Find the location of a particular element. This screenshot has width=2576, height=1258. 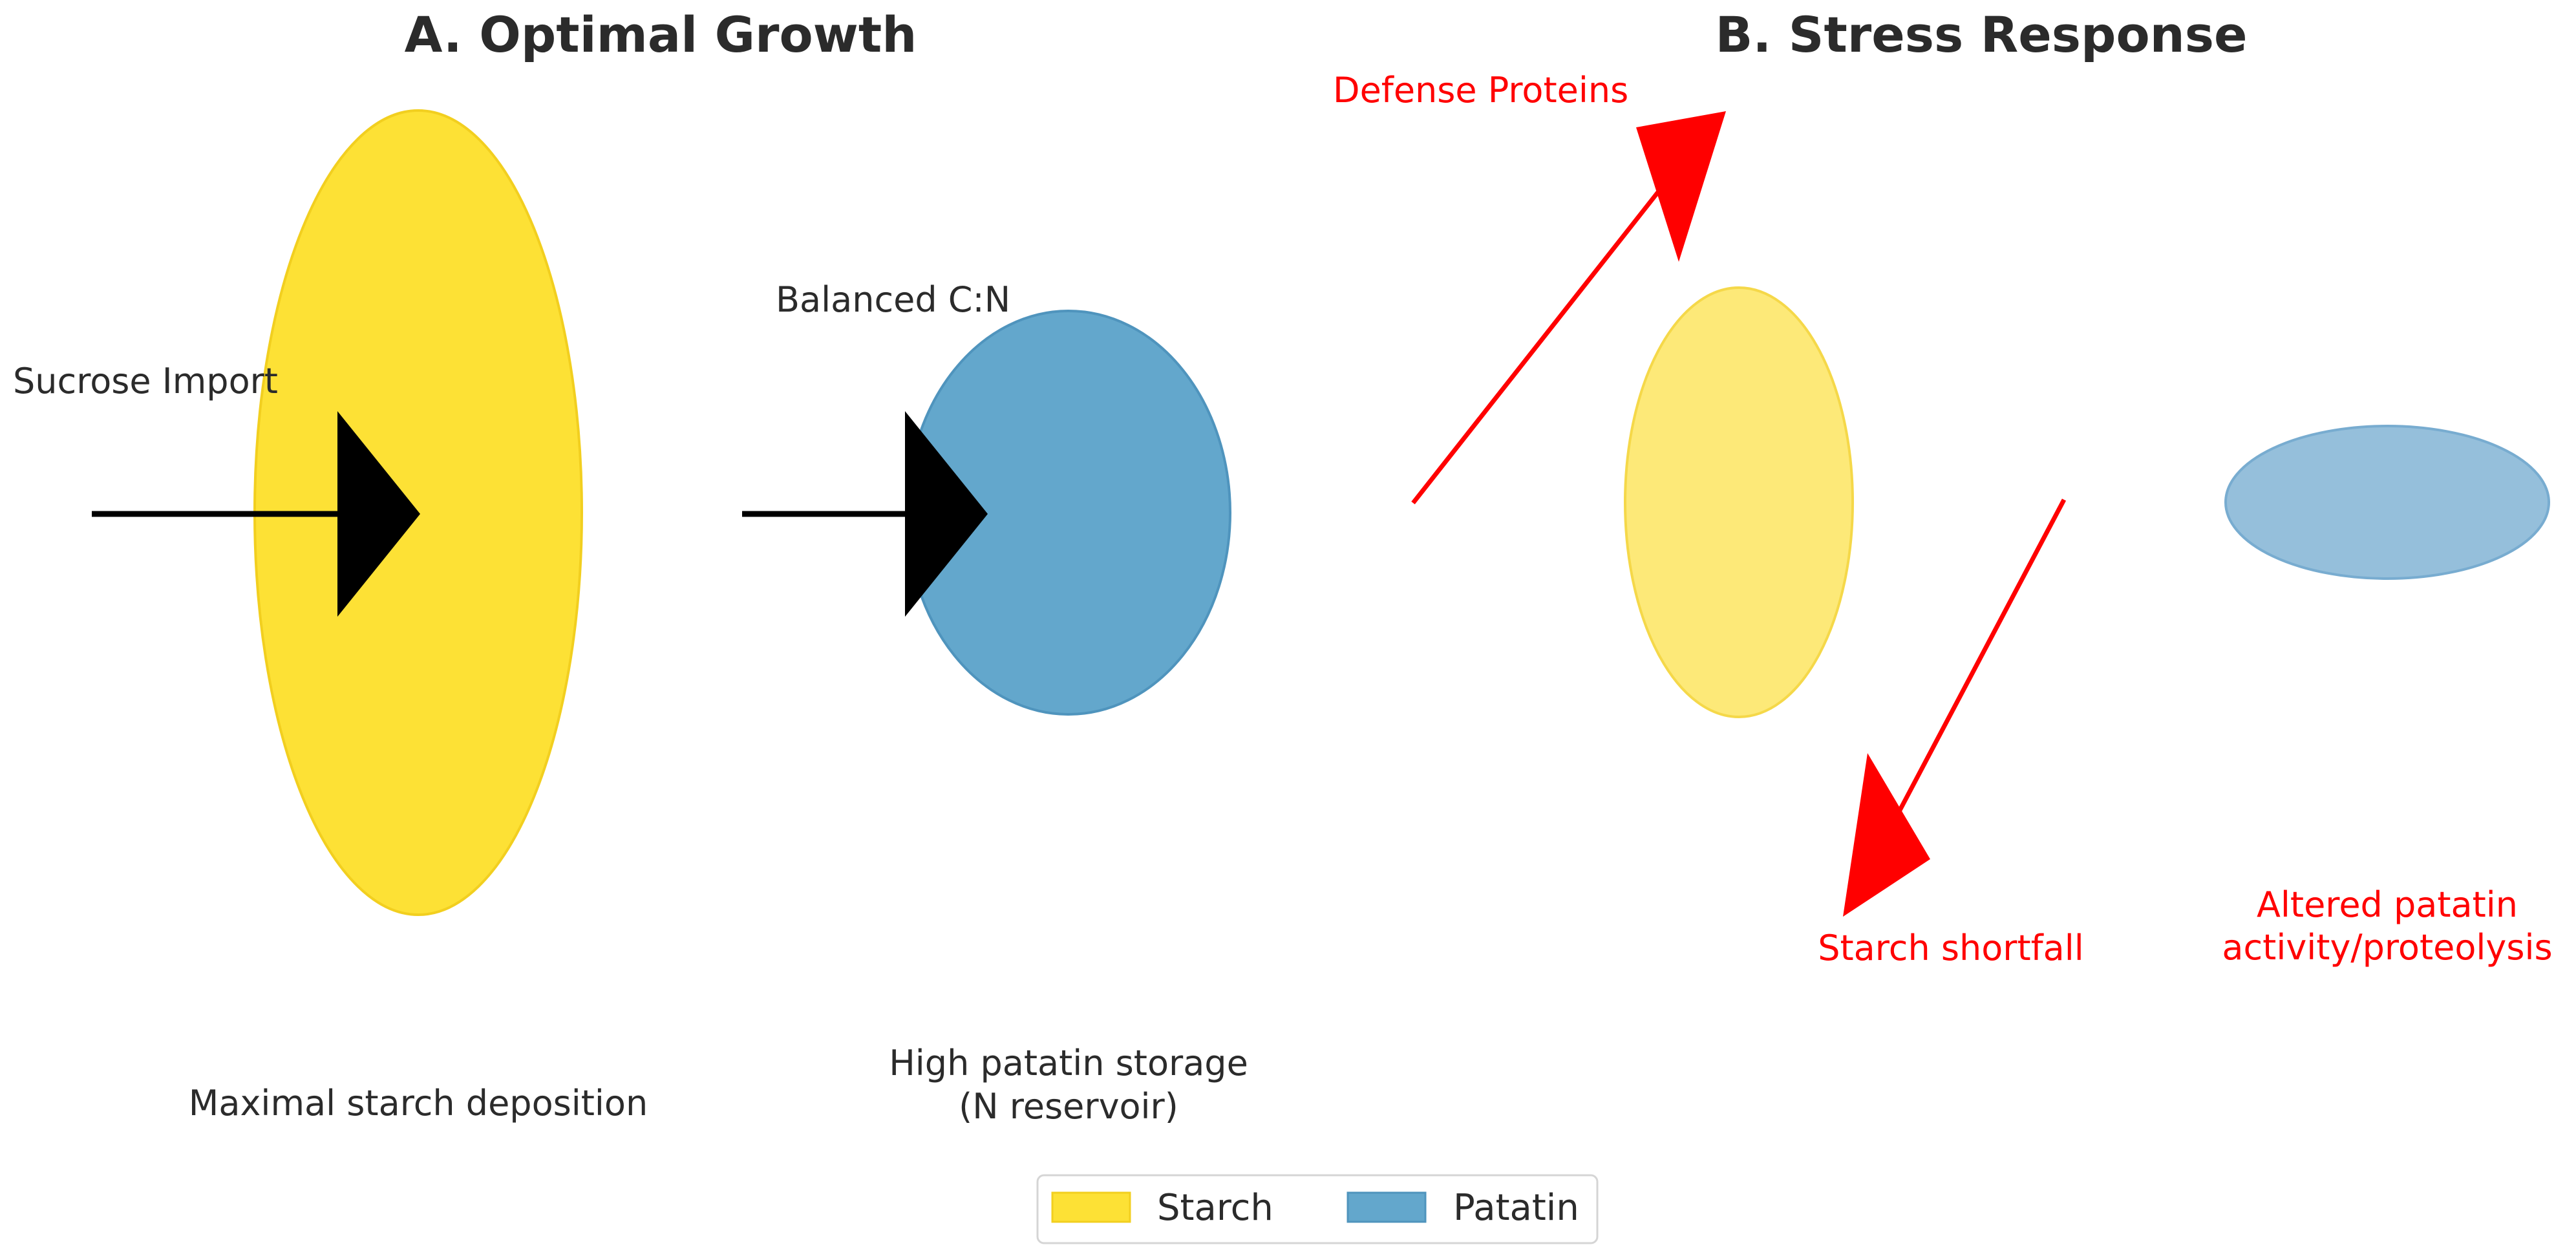

defense-proteins-arrow is located at coordinates (1568, 308).